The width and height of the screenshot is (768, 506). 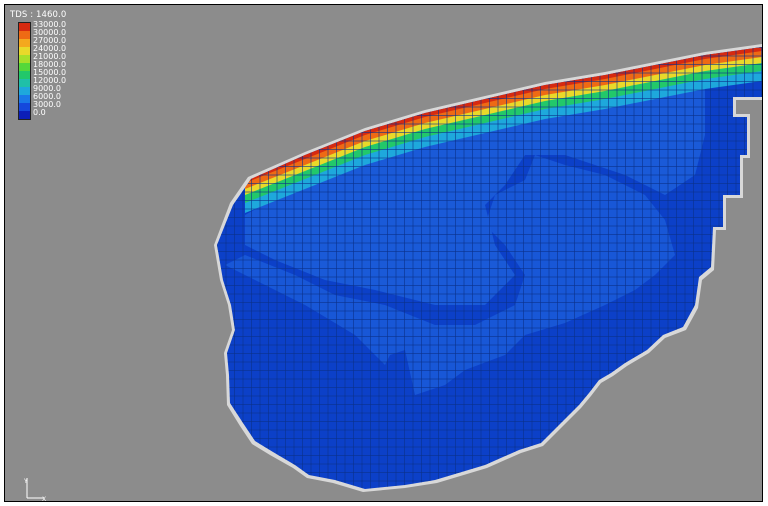 I want to click on legend-label: 9000.0, so click(x=47, y=88).